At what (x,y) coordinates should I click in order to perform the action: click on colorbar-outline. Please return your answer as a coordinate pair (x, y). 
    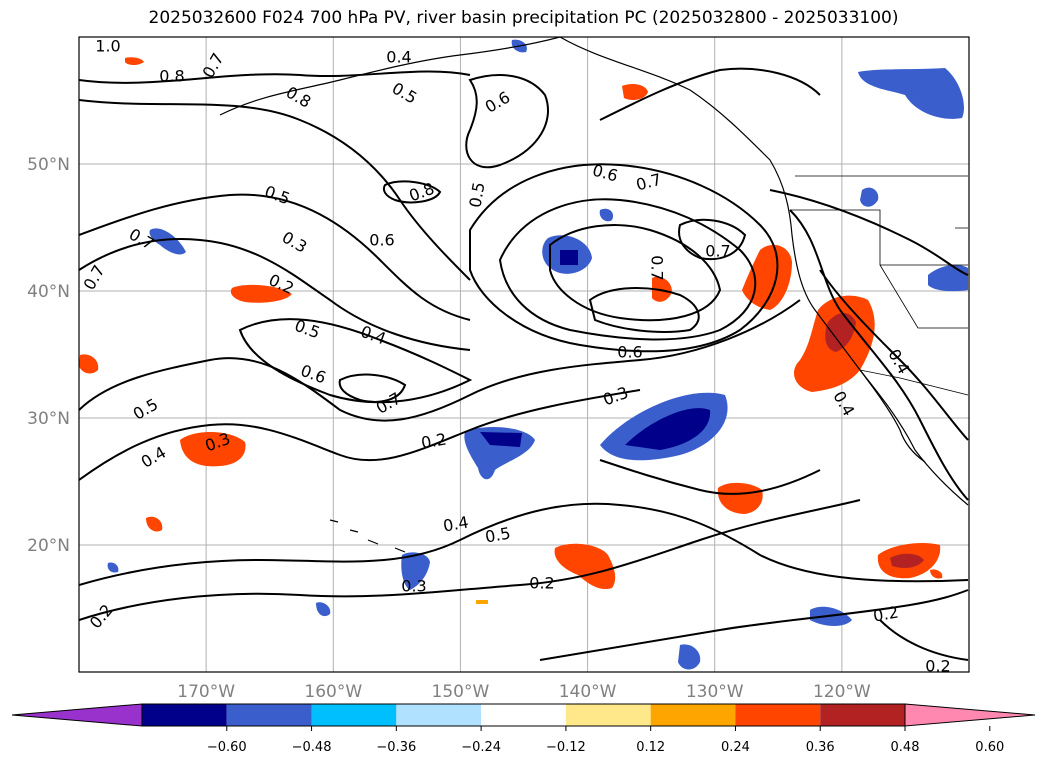
    Looking at the image, I should click on (523, 715).